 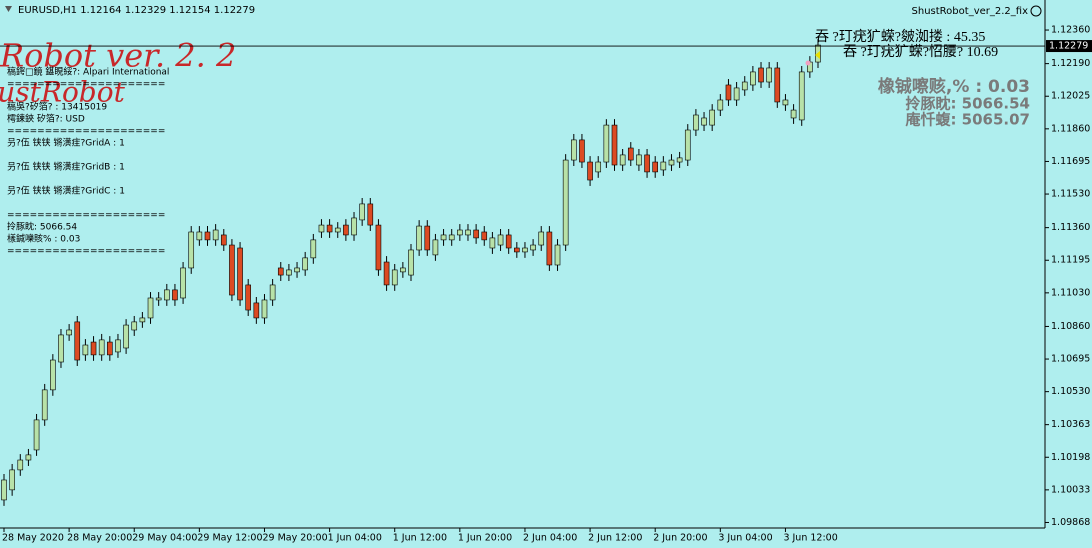 What do you see at coordinates (1070, 326) in the screenshot?
I see `y-tick-label: 1.10860` at bounding box center [1070, 326].